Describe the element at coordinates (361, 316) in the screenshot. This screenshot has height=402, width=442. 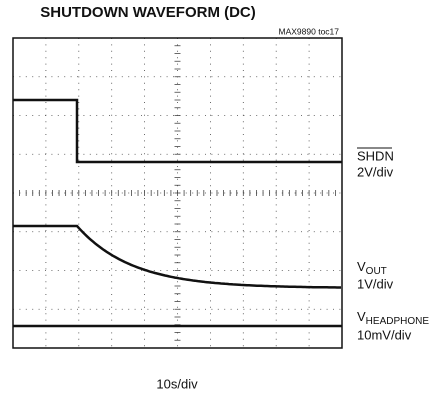
I see `headphone-main: V` at that location.